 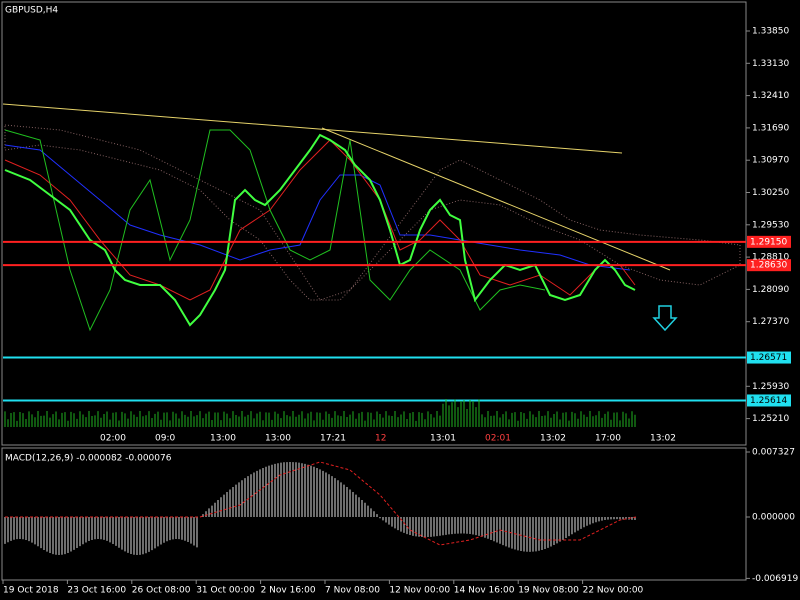 I want to click on level-label: 1.29150, so click(x=768, y=242).